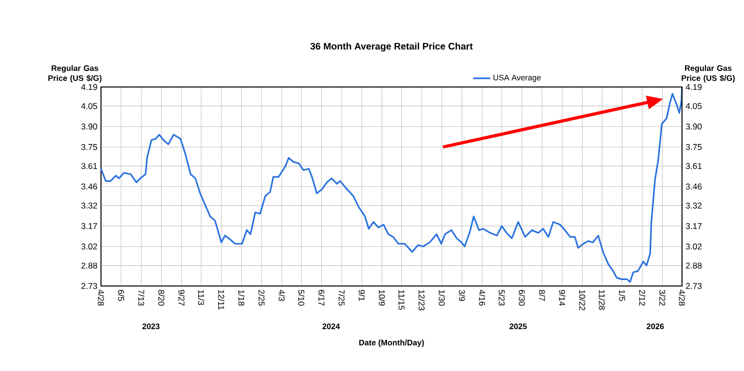  Describe the element at coordinates (582, 300) in the screenshot. I see `x-tick-label: 10/22` at that location.